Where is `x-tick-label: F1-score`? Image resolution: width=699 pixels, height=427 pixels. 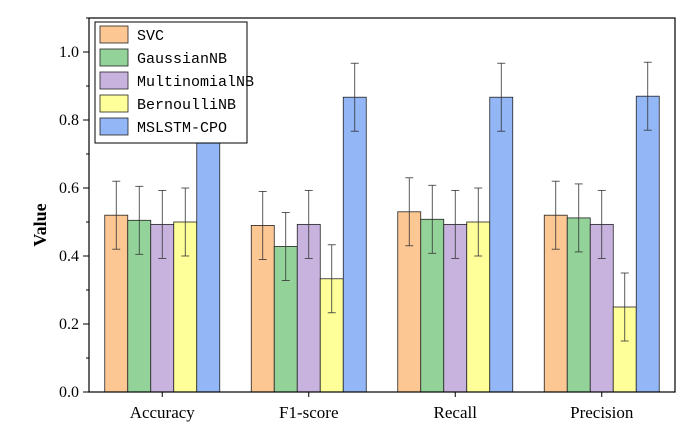
x-tick-label: F1-score is located at coordinates (308, 412).